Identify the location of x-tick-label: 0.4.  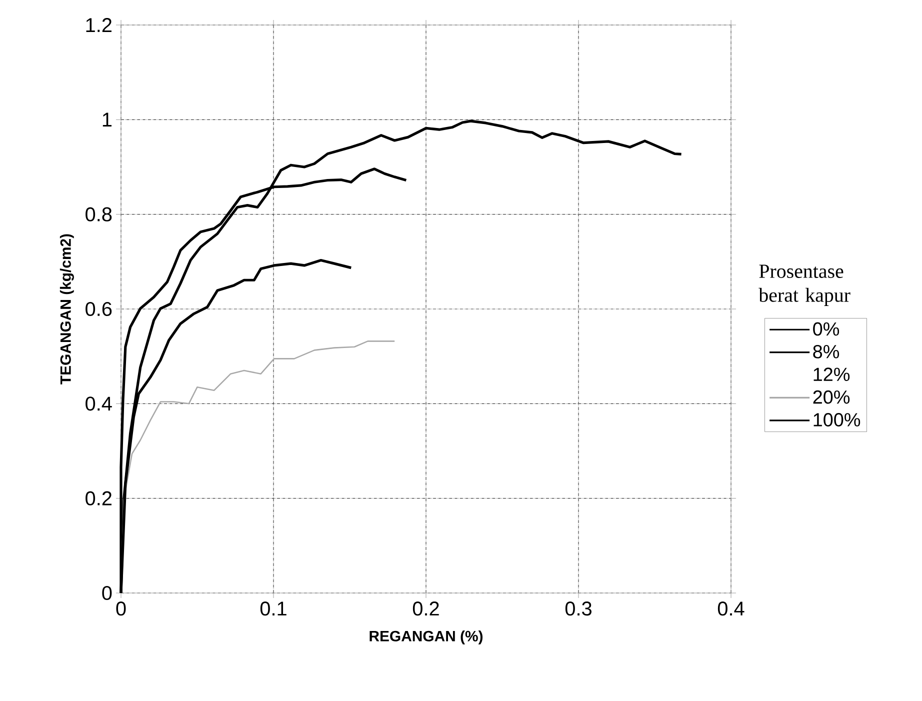
(731, 609).